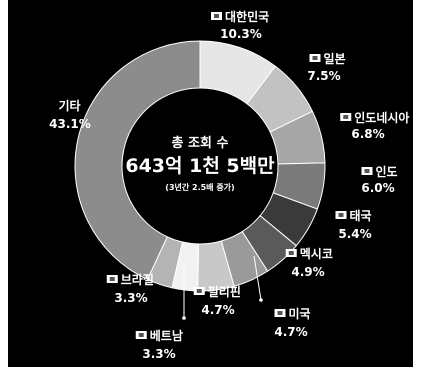 The image size is (421, 367). I want to click on slice-label-value: 4.9%, so click(307, 272).